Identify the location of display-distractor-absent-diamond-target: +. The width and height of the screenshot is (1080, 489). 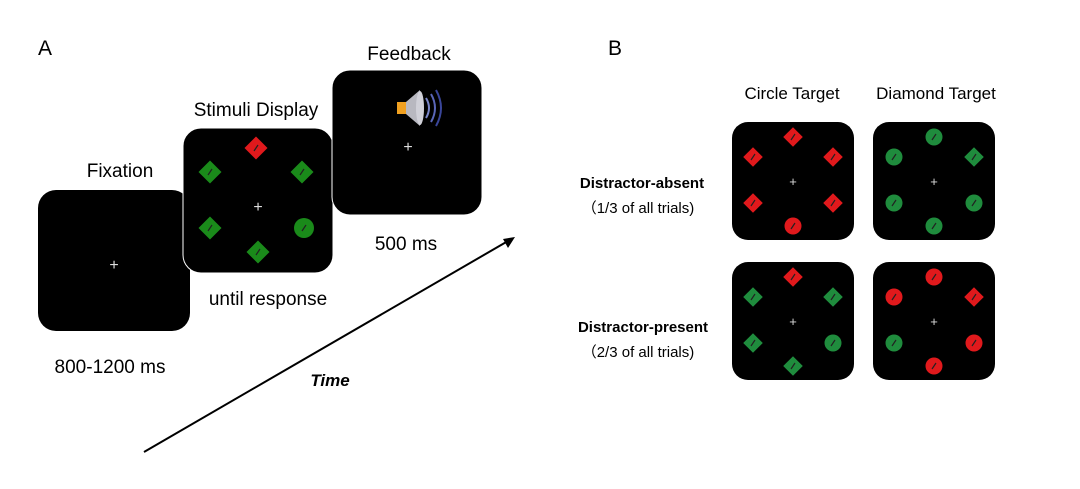
(934, 181).